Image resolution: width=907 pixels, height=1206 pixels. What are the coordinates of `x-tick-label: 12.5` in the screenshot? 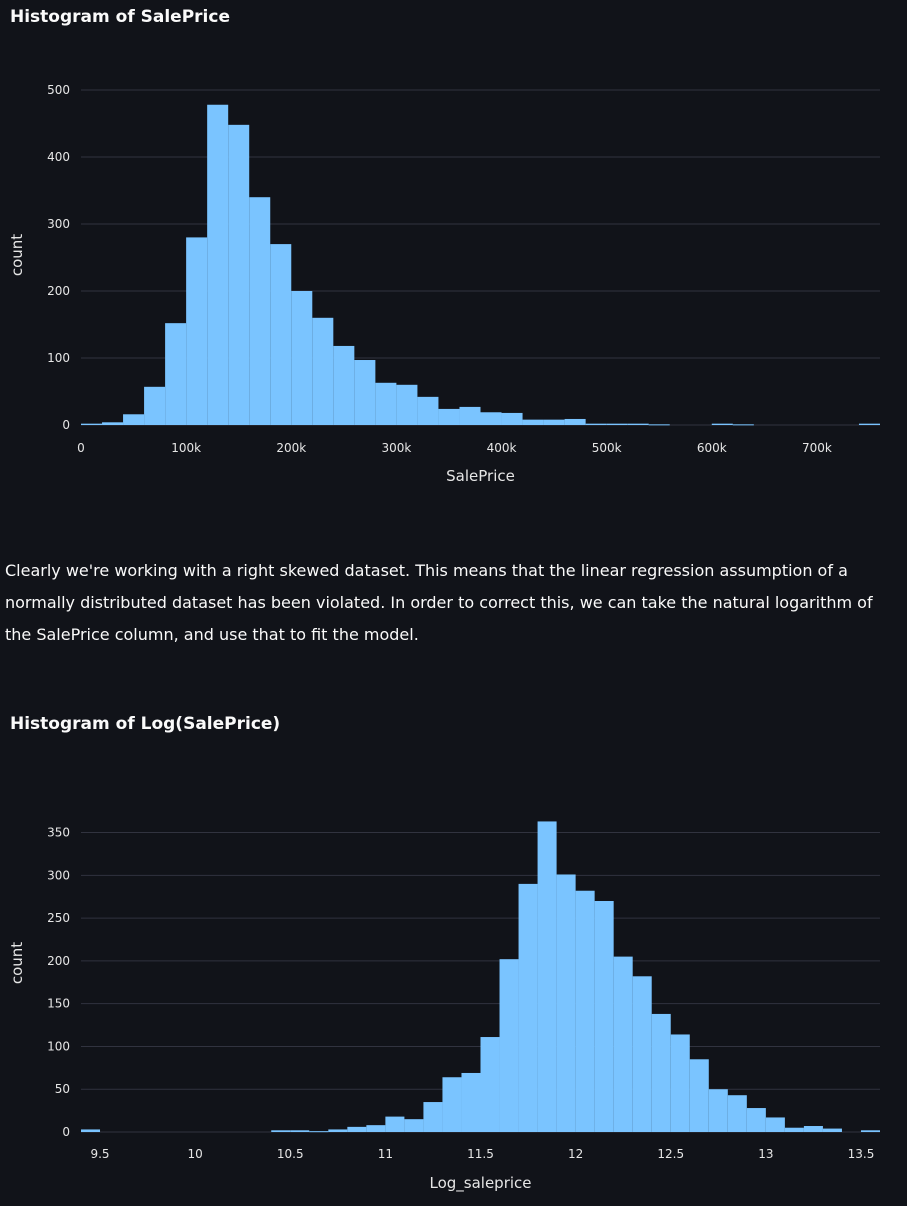 It's located at (670, 1154).